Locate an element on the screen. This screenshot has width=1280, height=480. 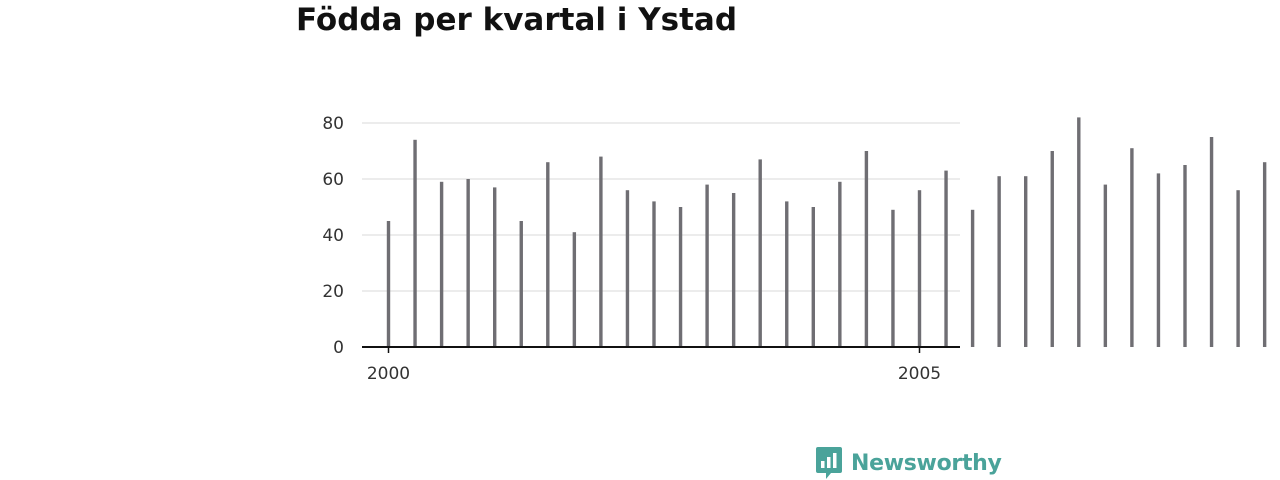
y-axis-ticks: 0 20 40 60 80 is located at coordinates (333, 236).